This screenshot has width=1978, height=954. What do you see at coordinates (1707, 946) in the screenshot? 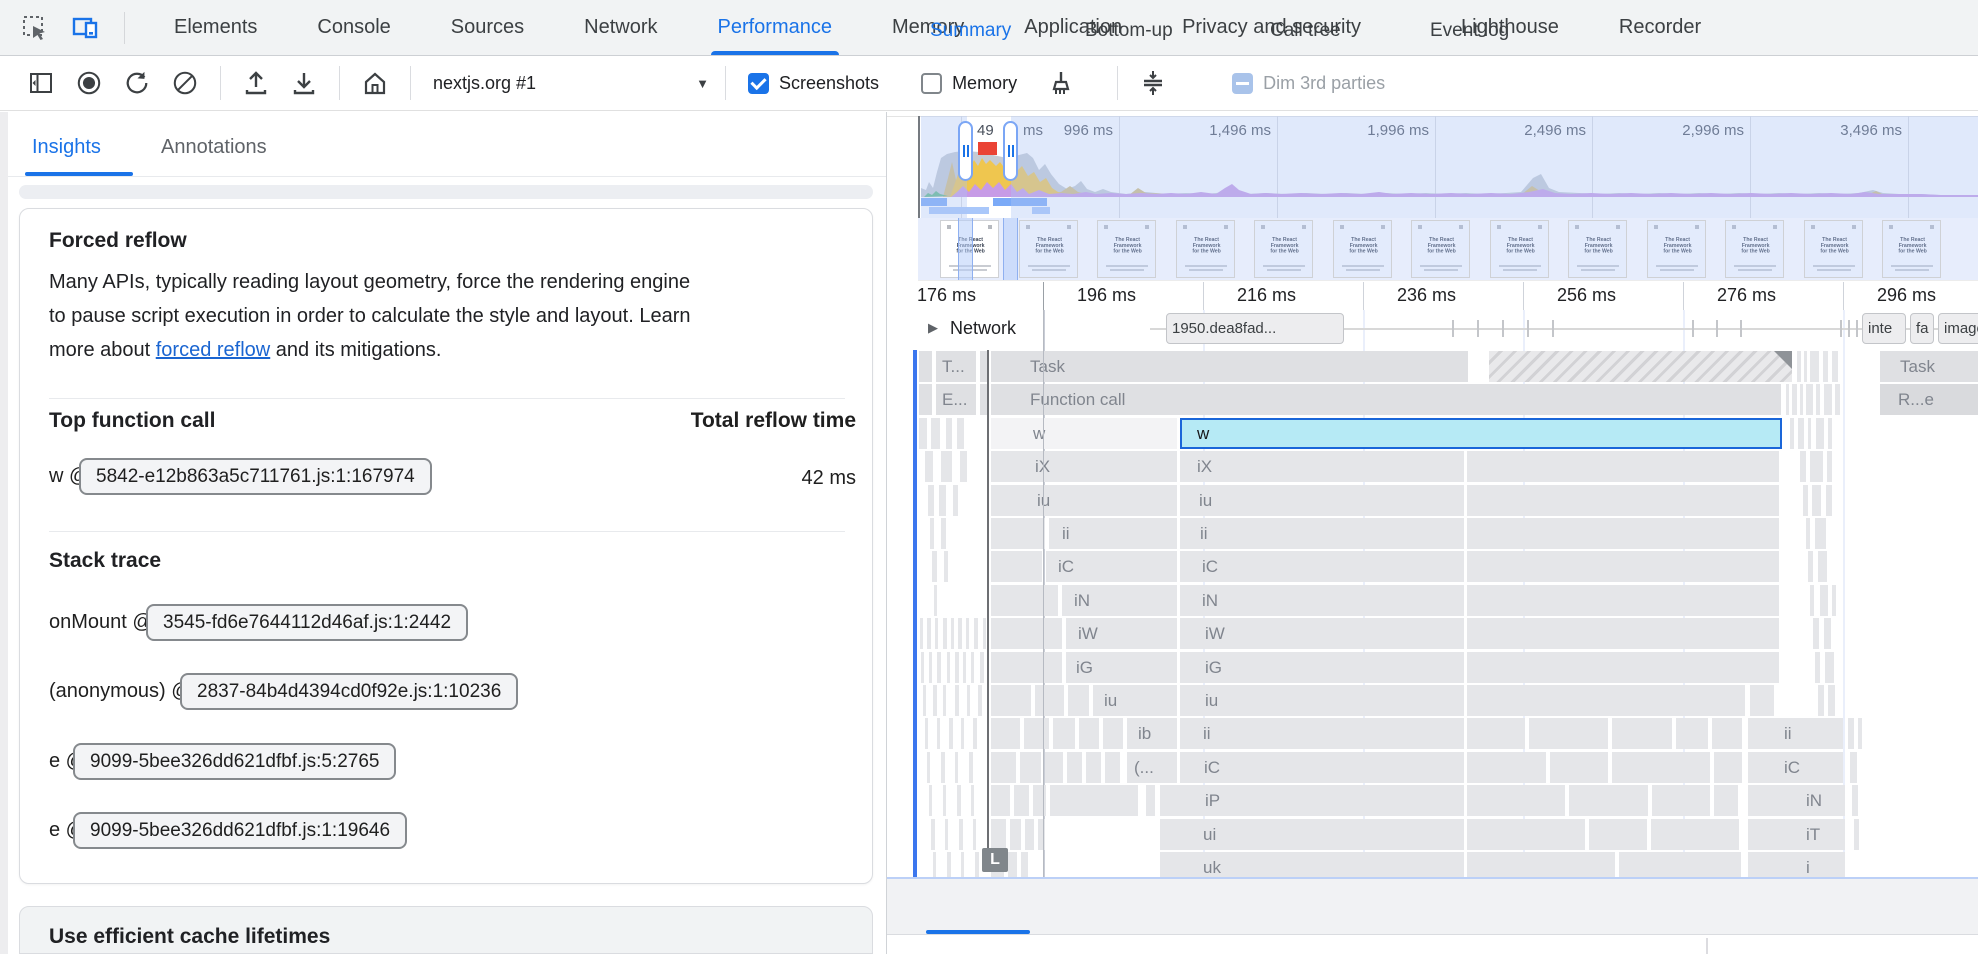
I see `summary-splitter` at bounding box center [1707, 946].